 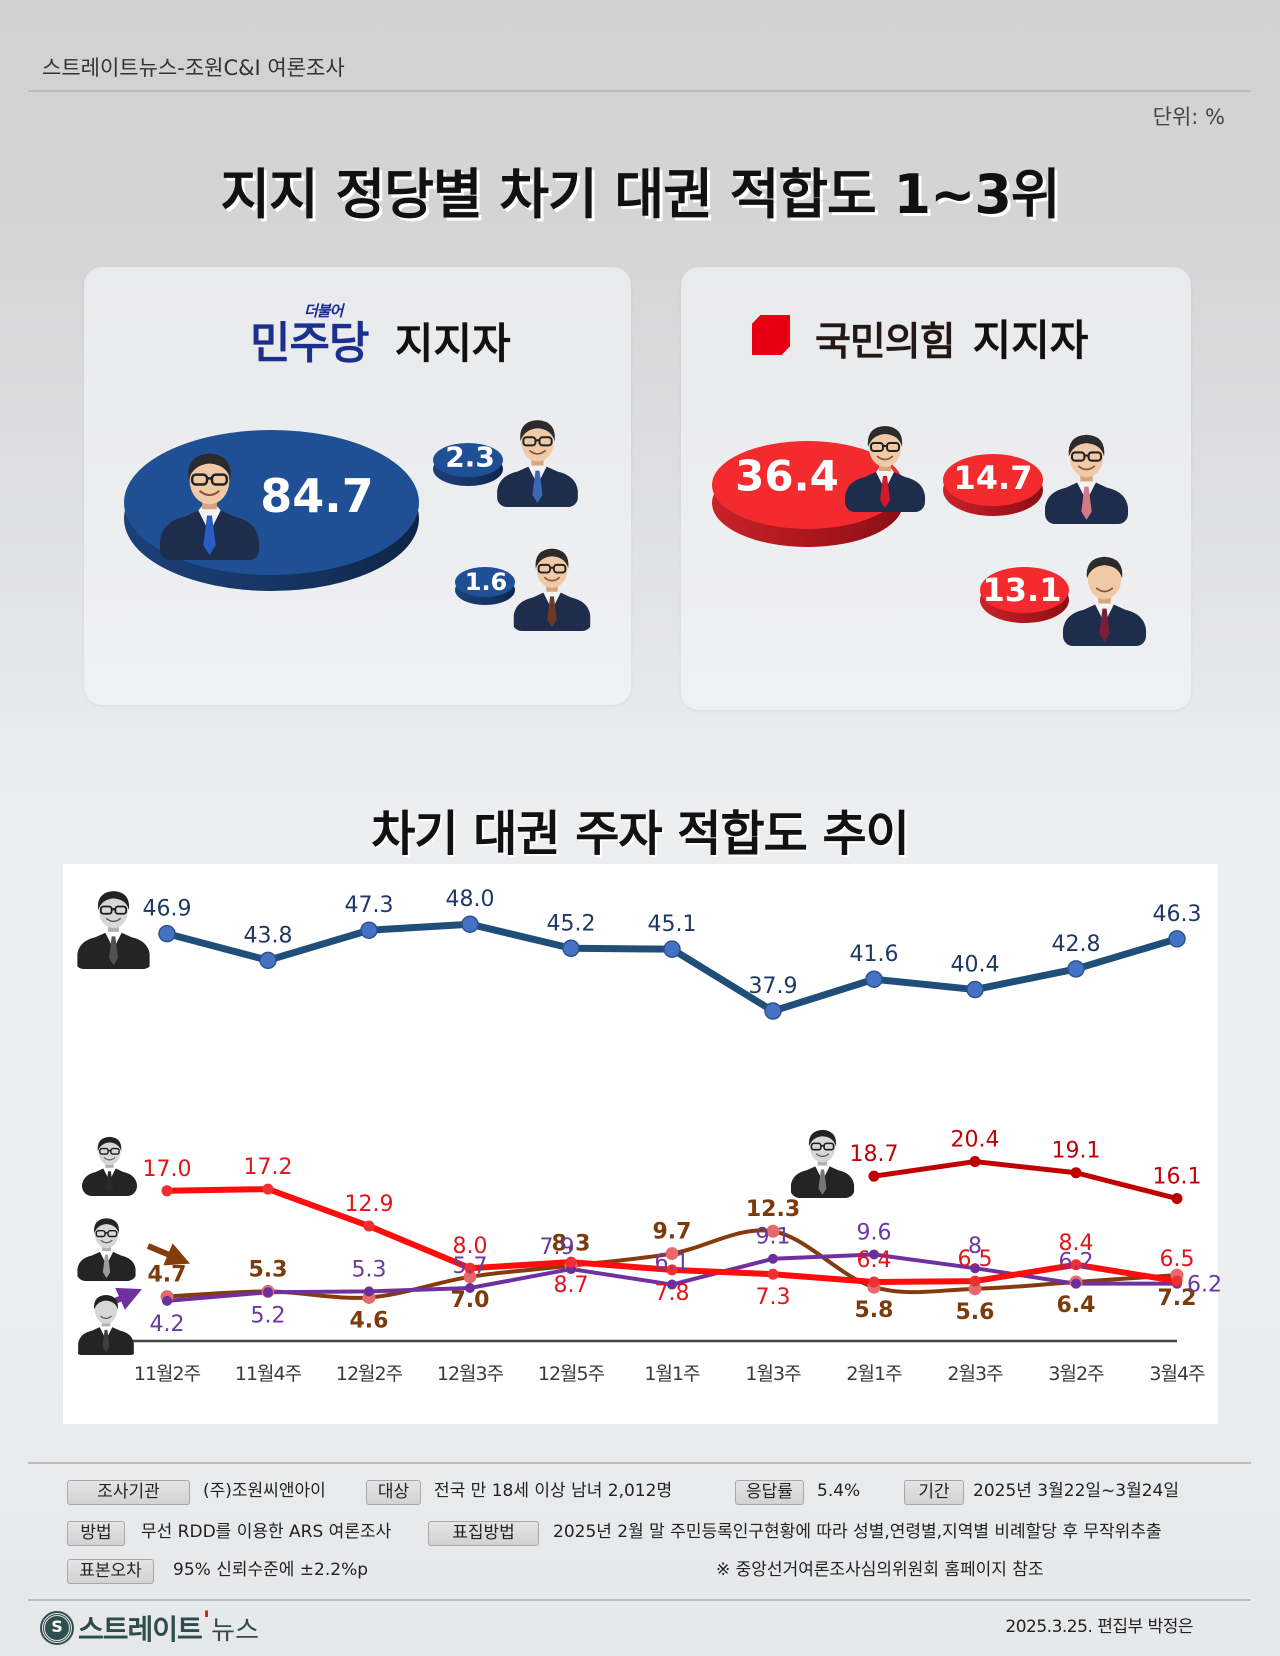 I want to click on purple-value-label: 4.2, so click(x=167, y=1324).